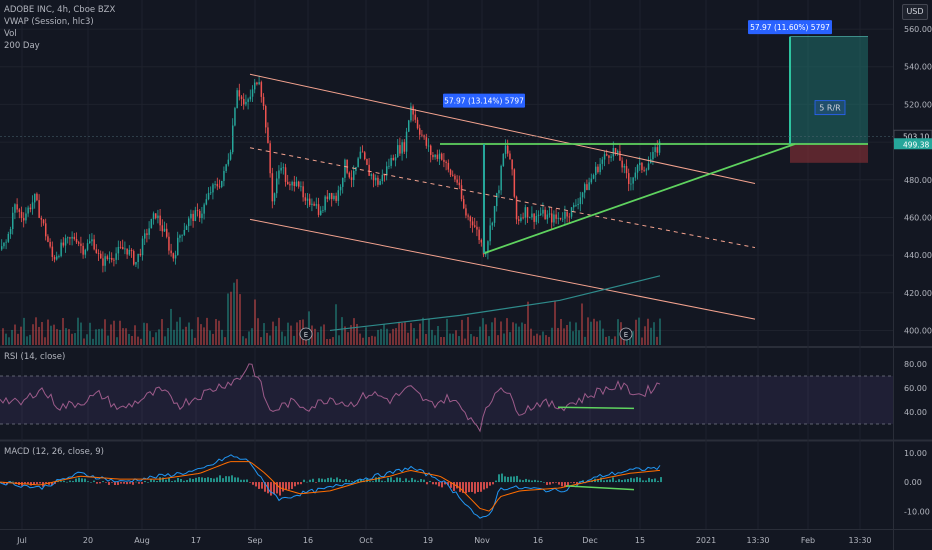  I want to click on volume-legend: Vol, so click(10, 34).